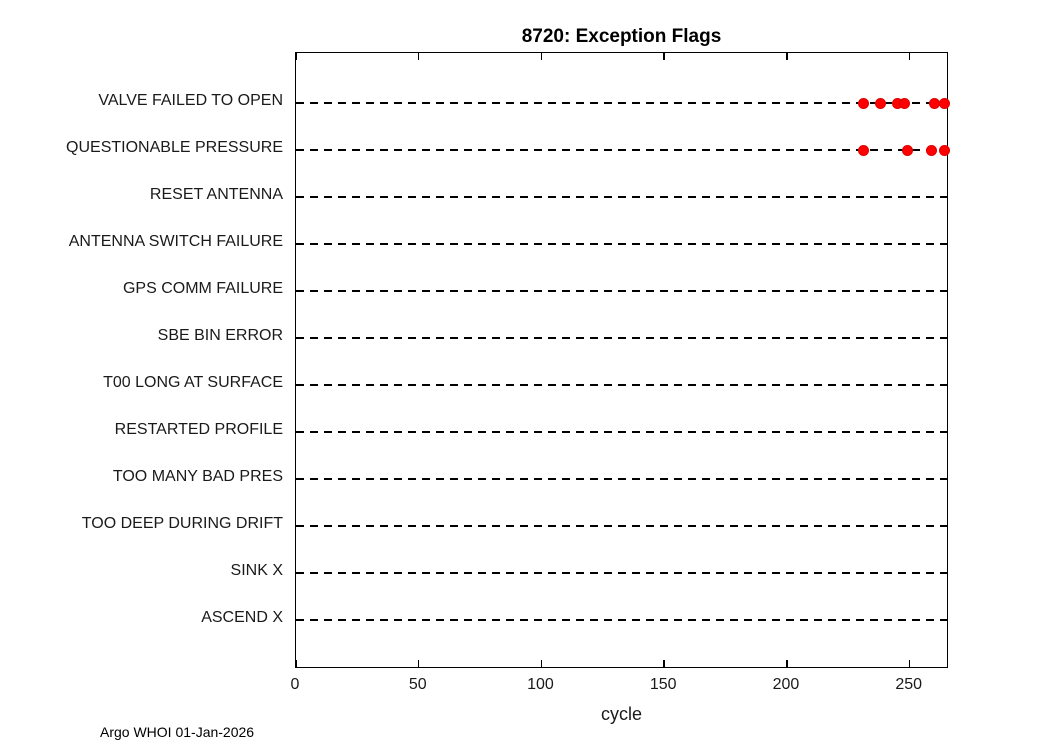 The width and height of the screenshot is (1050, 750). I want to click on chart-title: 8720: Exception Flags, so click(621, 36).